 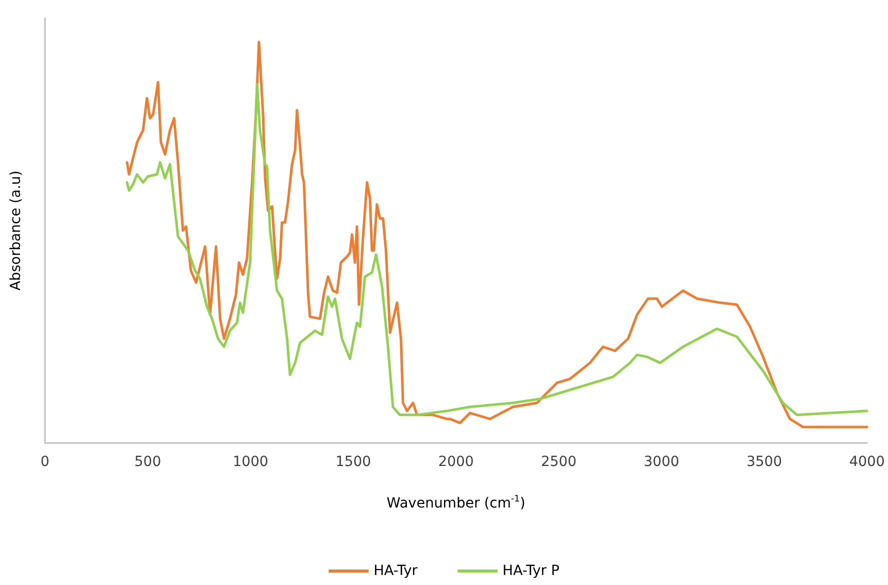 I want to click on legend-label: HA-Tyr, so click(x=396, y=571).